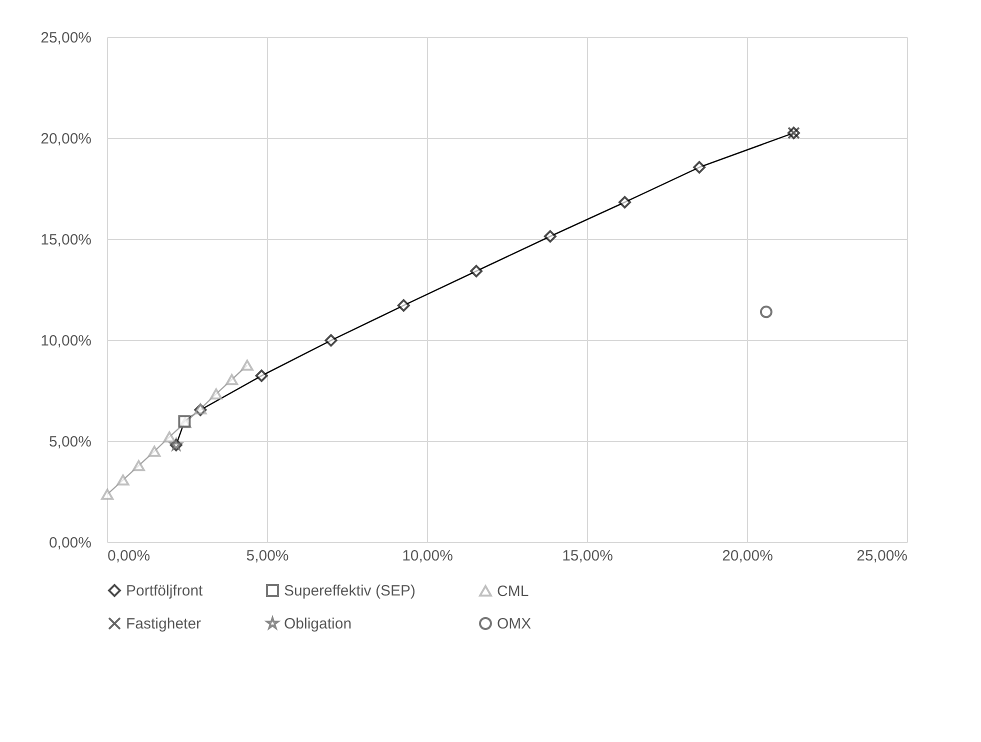 Image resolution: width=981 pixels, height=742 pixels. Describe the element at coordinates (318, 624) in the screenshot. I see `legend-label: Obligation` at that location.